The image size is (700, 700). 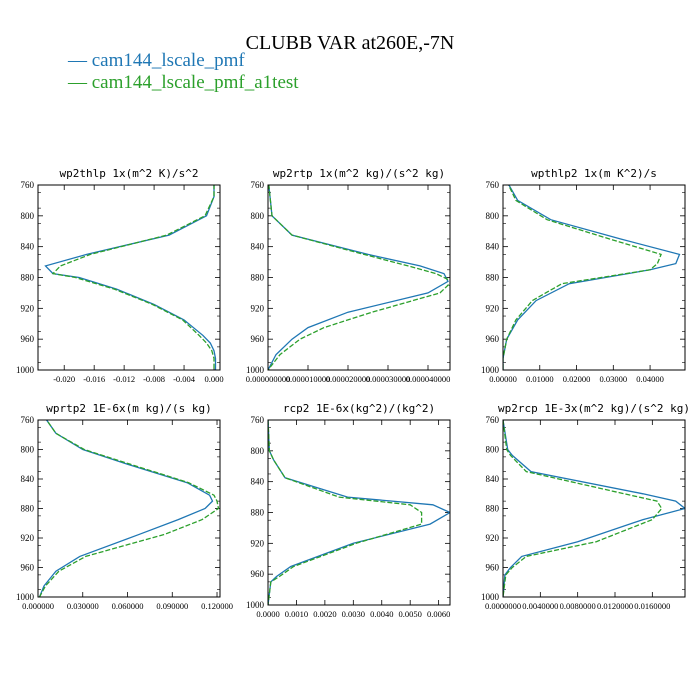 I want to click on x-tick-label: -0.020, so click(x=64, y=379).